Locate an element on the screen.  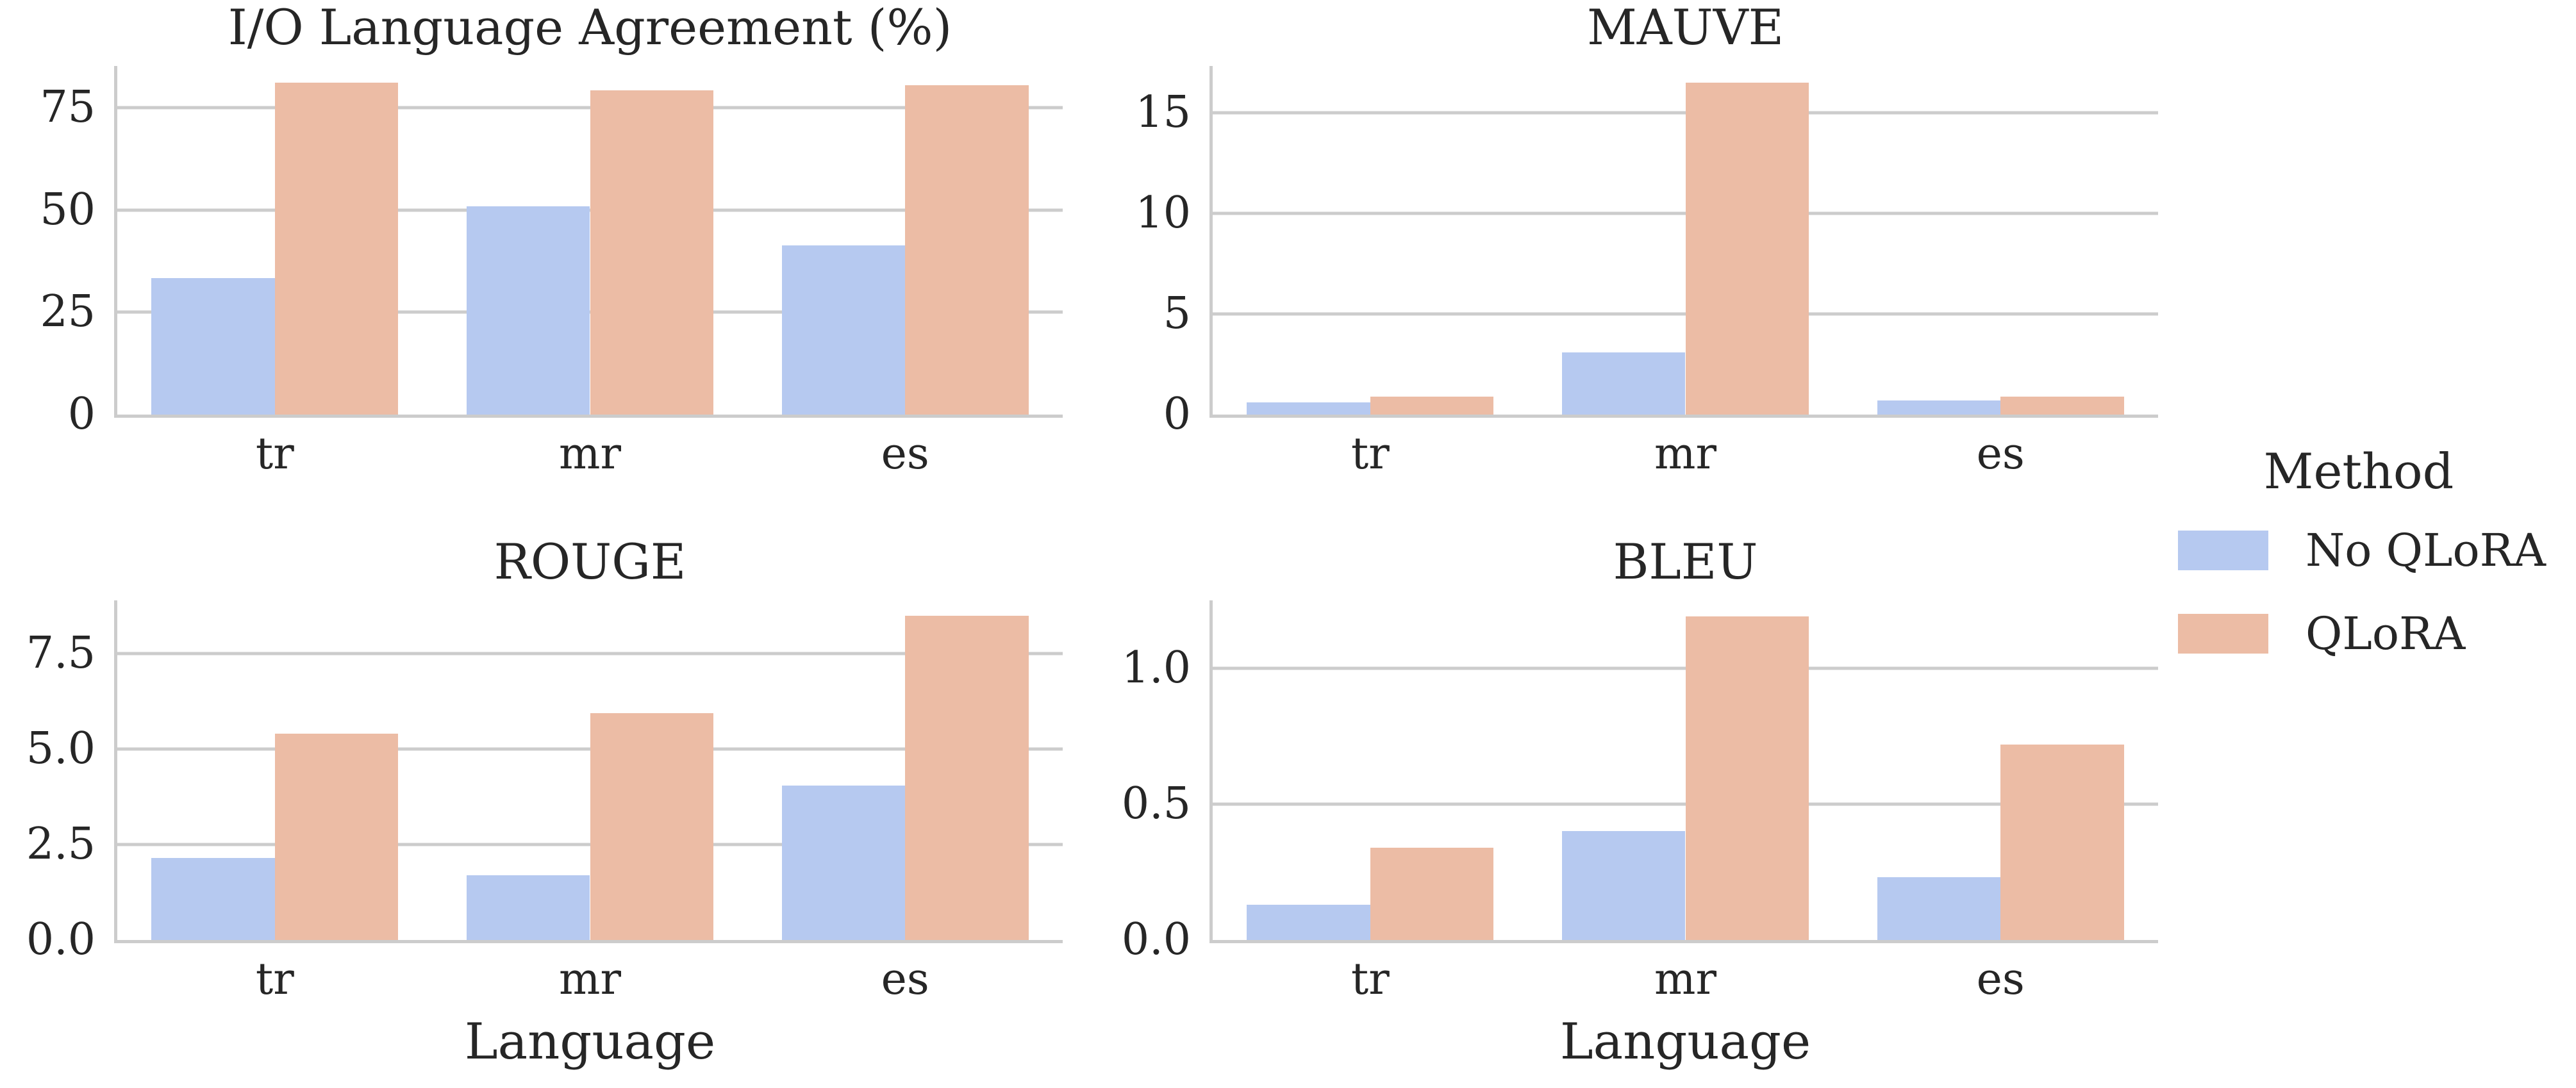
y-tick-label: 50 is located at coordinates (68, 209).